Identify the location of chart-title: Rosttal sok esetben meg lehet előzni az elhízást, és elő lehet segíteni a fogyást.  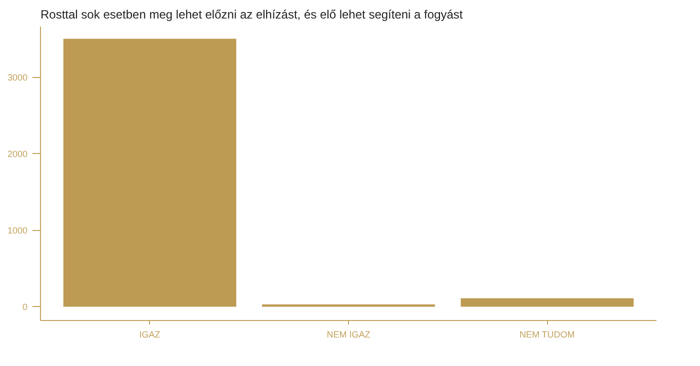
(252, 15).